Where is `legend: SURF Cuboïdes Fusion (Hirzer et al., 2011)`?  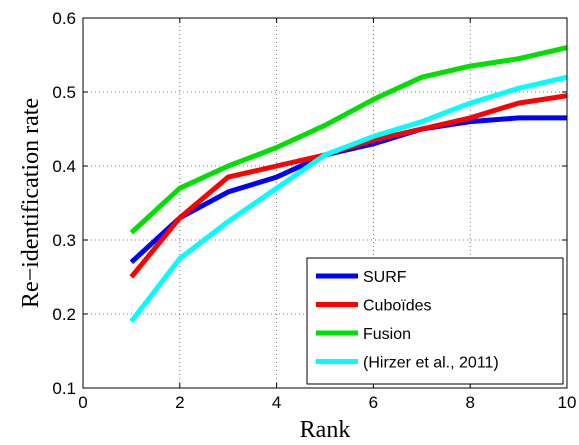
legend: SURF Cuboïdes Fusion (Hirzer et al., 2011) is located at coordinates (435, 321).